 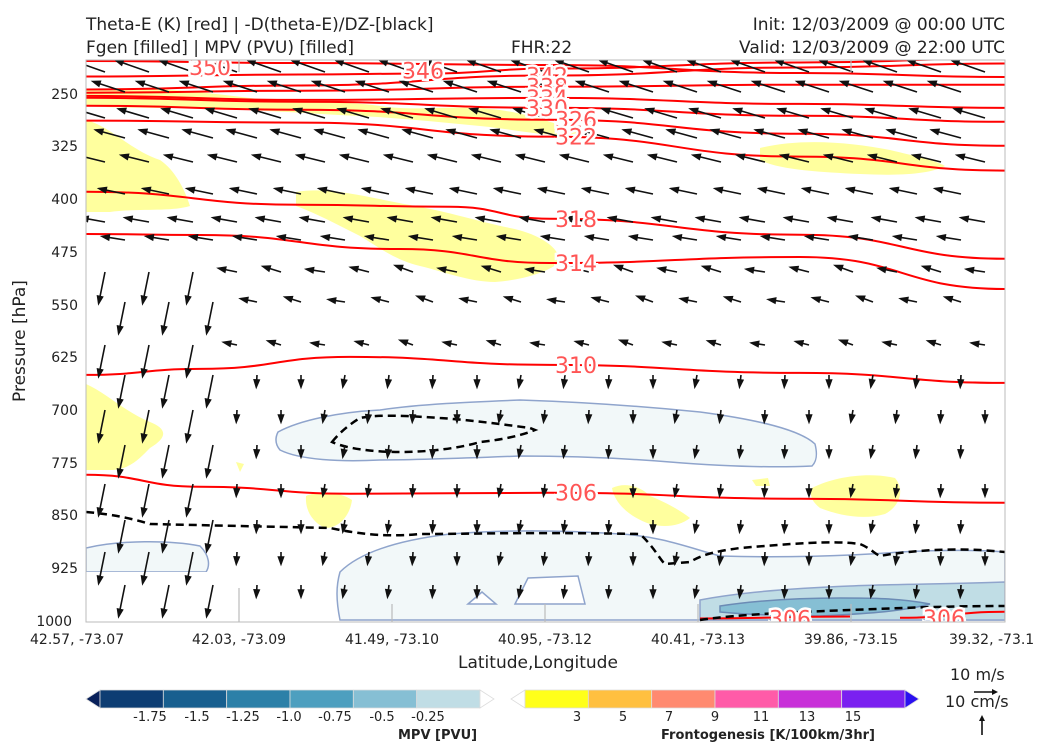 What do you see at coordinates (878, 25) in the screenshot?
I see `init-time: Init: 12/03/2009 @ 00:00 UTC` at bounding box center [878, 25].